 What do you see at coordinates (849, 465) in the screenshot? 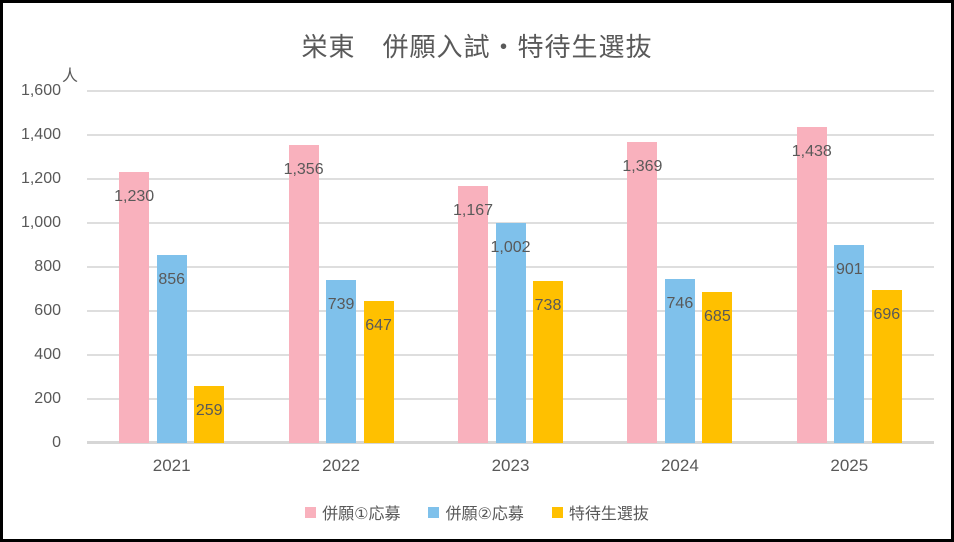
I see `x-axis-tick-label: 2025` at bounding box center [849, 465].